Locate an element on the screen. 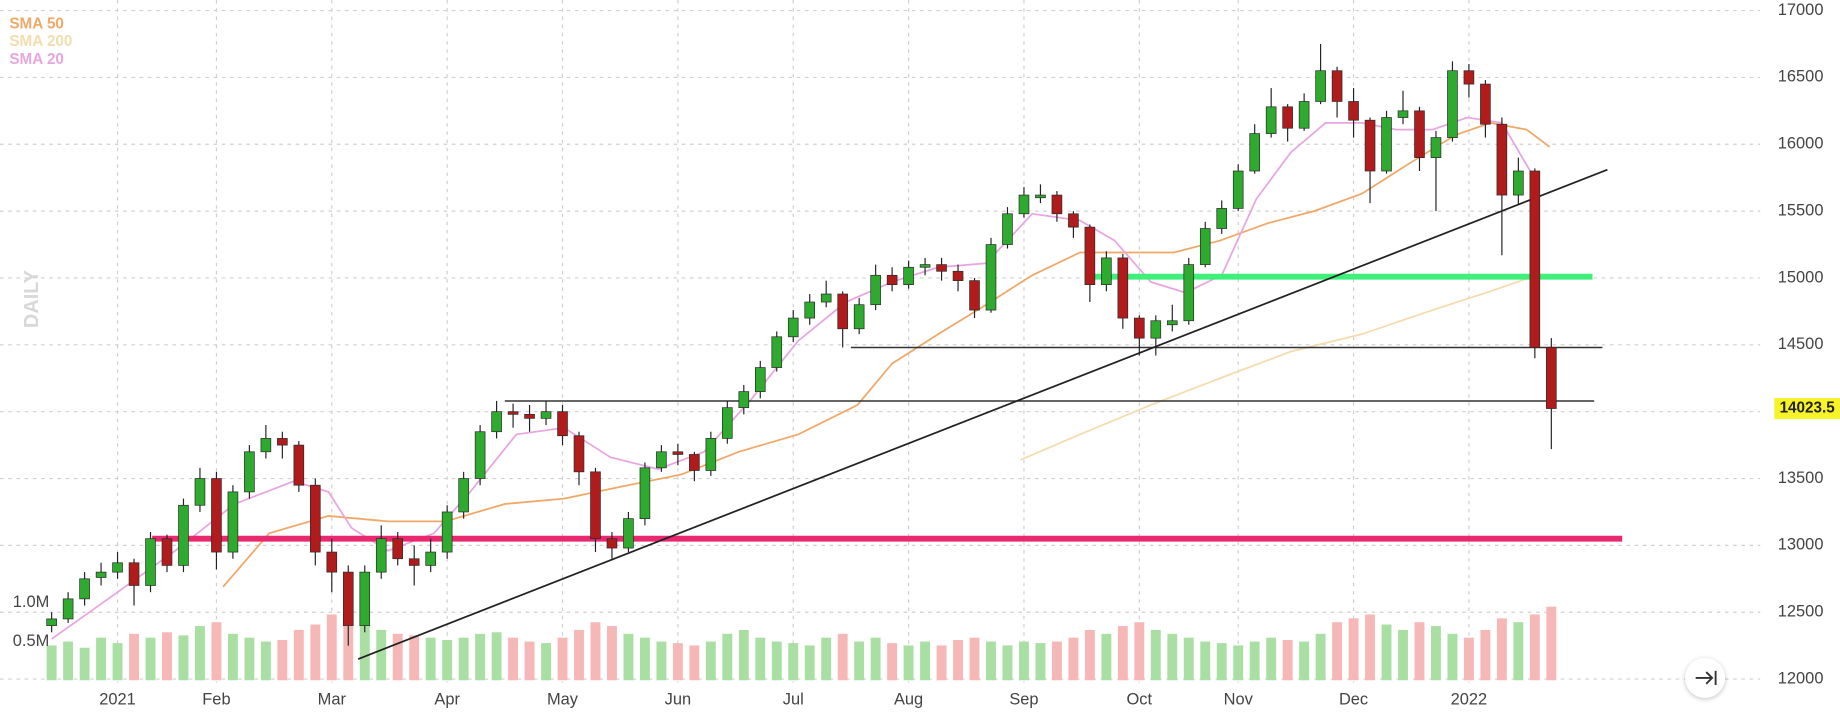 This screenshot has width=1840, height=726. last-price-label: 14023.5 is located at coordinates (1808, 408).